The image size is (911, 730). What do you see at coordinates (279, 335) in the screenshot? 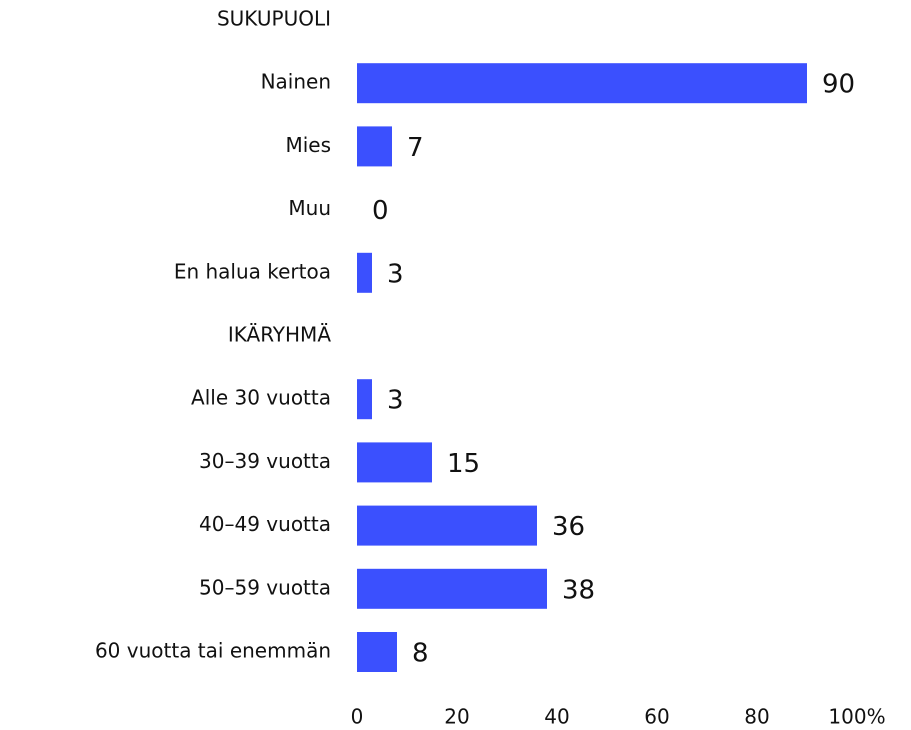
I see `category-label: IKÄRYHMÄ` at bounding box center [279, 335].